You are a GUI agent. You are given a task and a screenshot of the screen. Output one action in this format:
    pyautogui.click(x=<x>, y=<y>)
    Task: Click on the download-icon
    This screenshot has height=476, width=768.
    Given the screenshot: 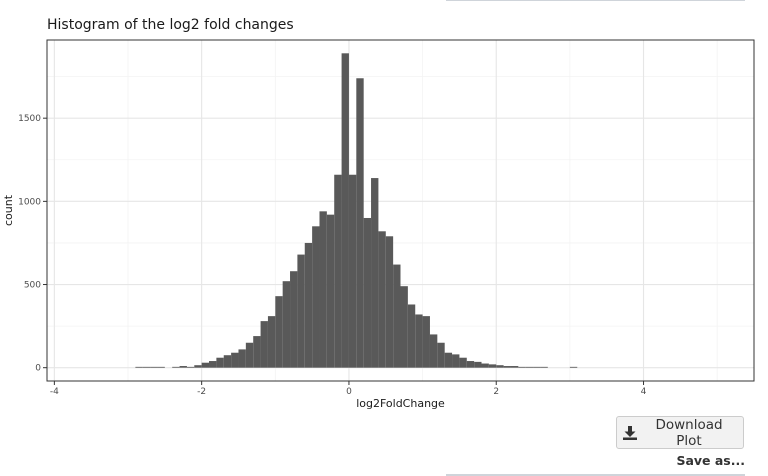 What is the action you would take?
    pyautogui.click(x=630, y=432)
    